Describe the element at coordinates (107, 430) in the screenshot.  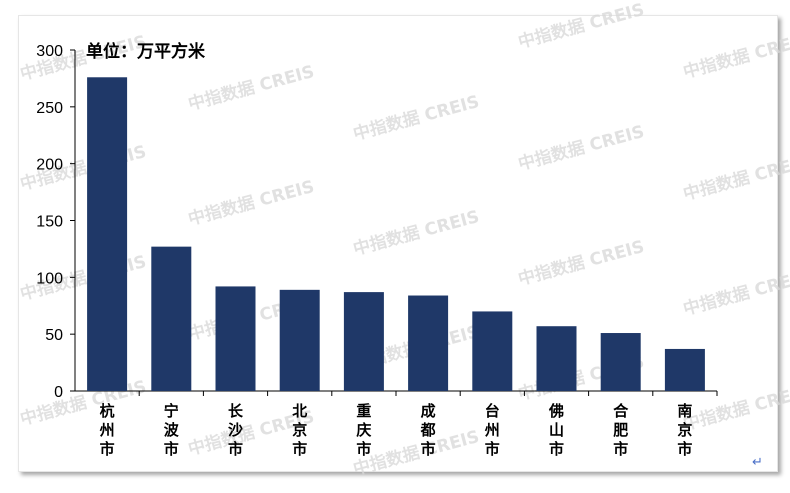
I see `x-category-label: 杭州市` at that location.